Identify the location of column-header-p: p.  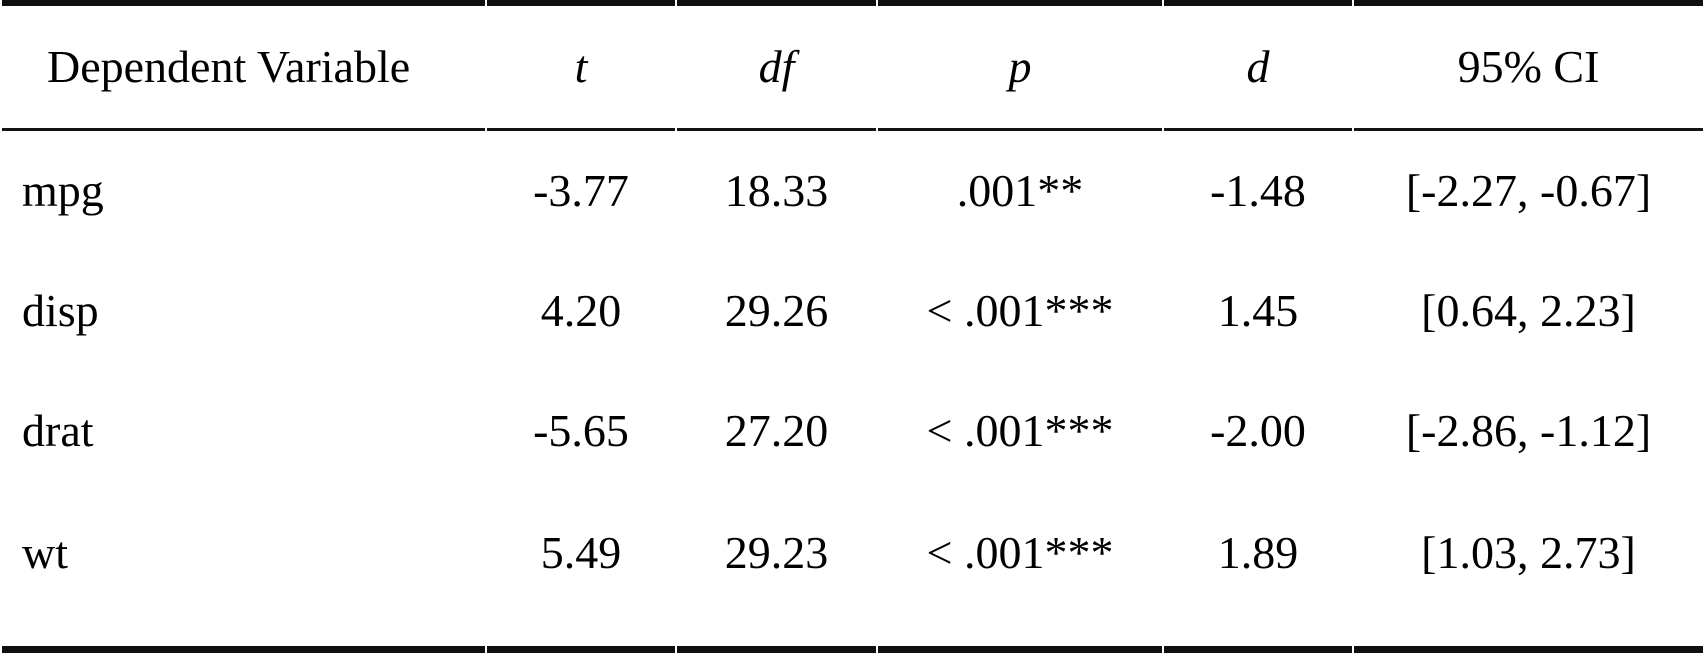
(1020, 65).